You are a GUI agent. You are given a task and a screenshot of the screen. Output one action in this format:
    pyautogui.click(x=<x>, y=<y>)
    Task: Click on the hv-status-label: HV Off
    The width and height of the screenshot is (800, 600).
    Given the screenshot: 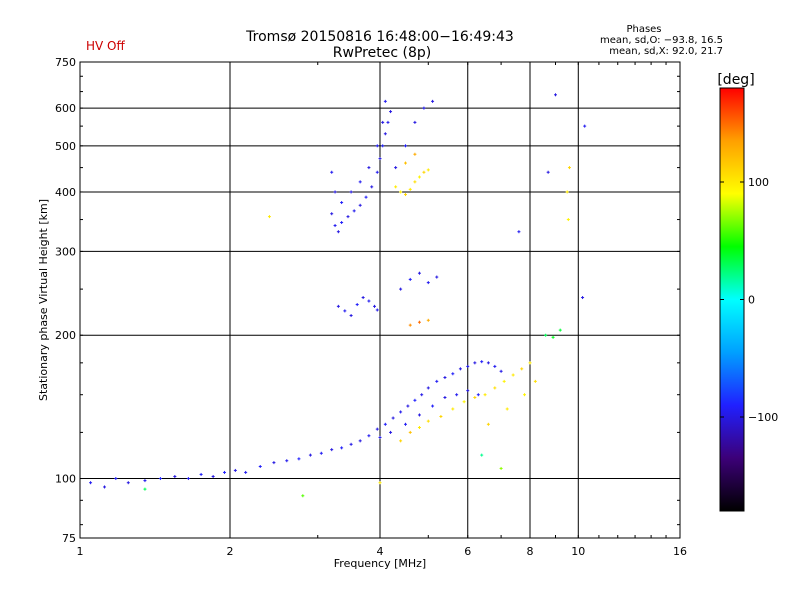 What is the action you would take?
    pyautogui.click(x=105, y=46)
    